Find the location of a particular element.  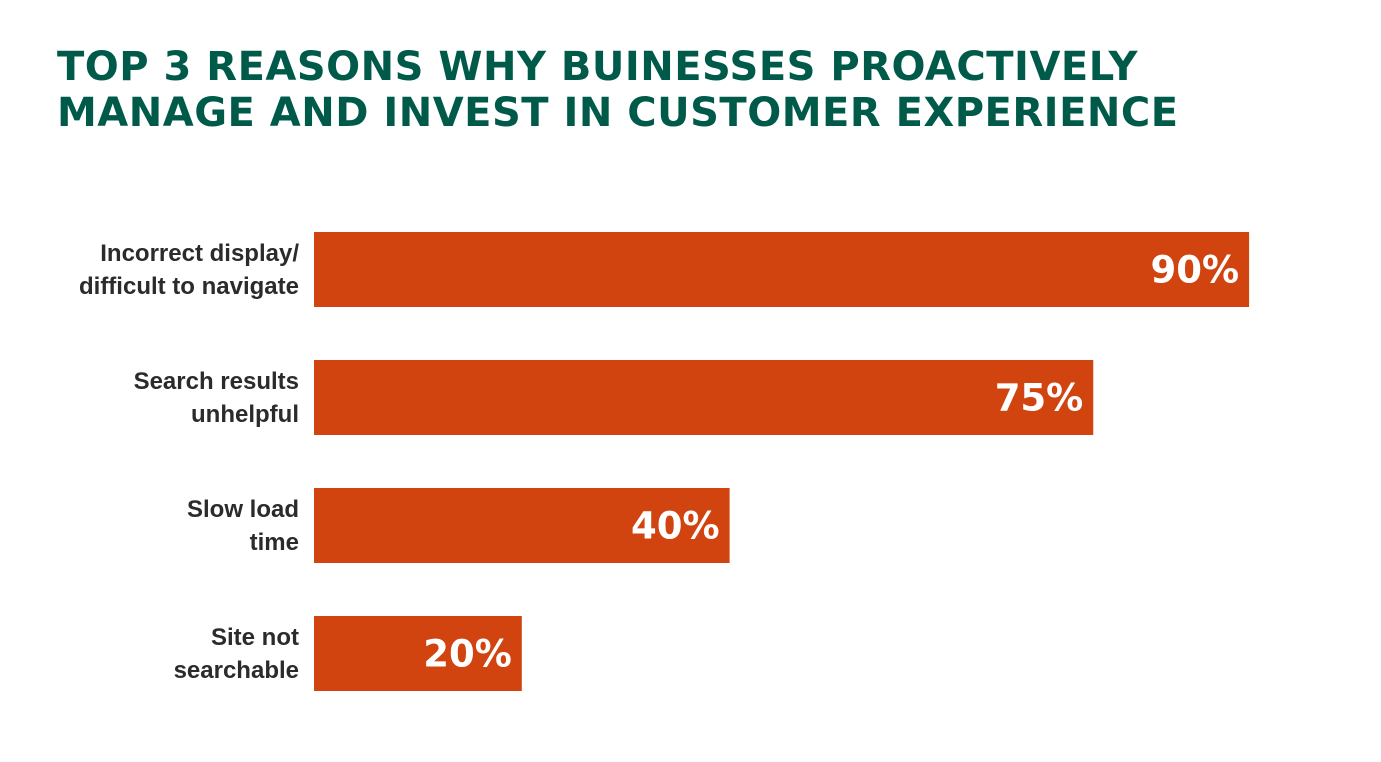

bar-value-label-2: 75% is located at coordinates (1039, 398).